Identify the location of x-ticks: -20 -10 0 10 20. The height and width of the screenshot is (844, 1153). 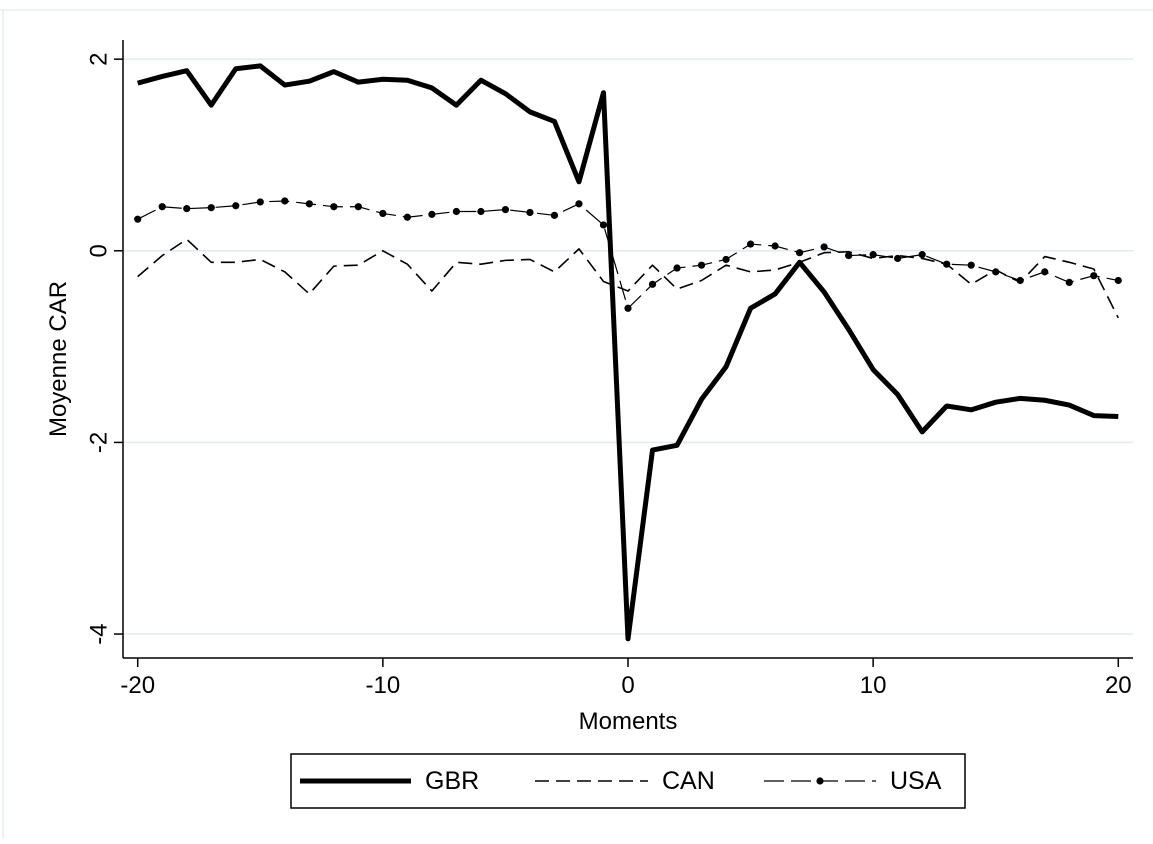
(626, 678).